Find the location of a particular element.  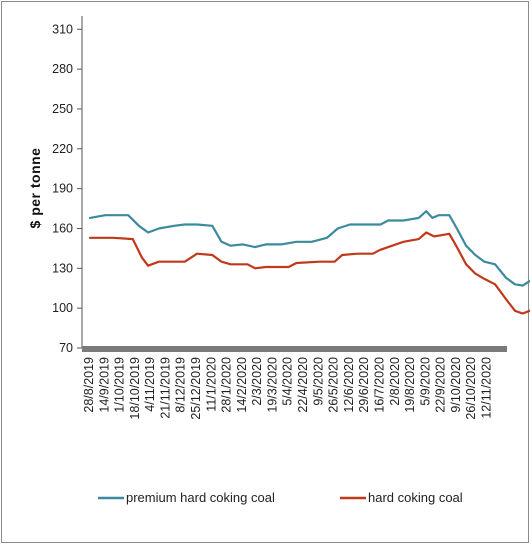

series-line-hard-coking-coal is located at coordinates (309, 273).